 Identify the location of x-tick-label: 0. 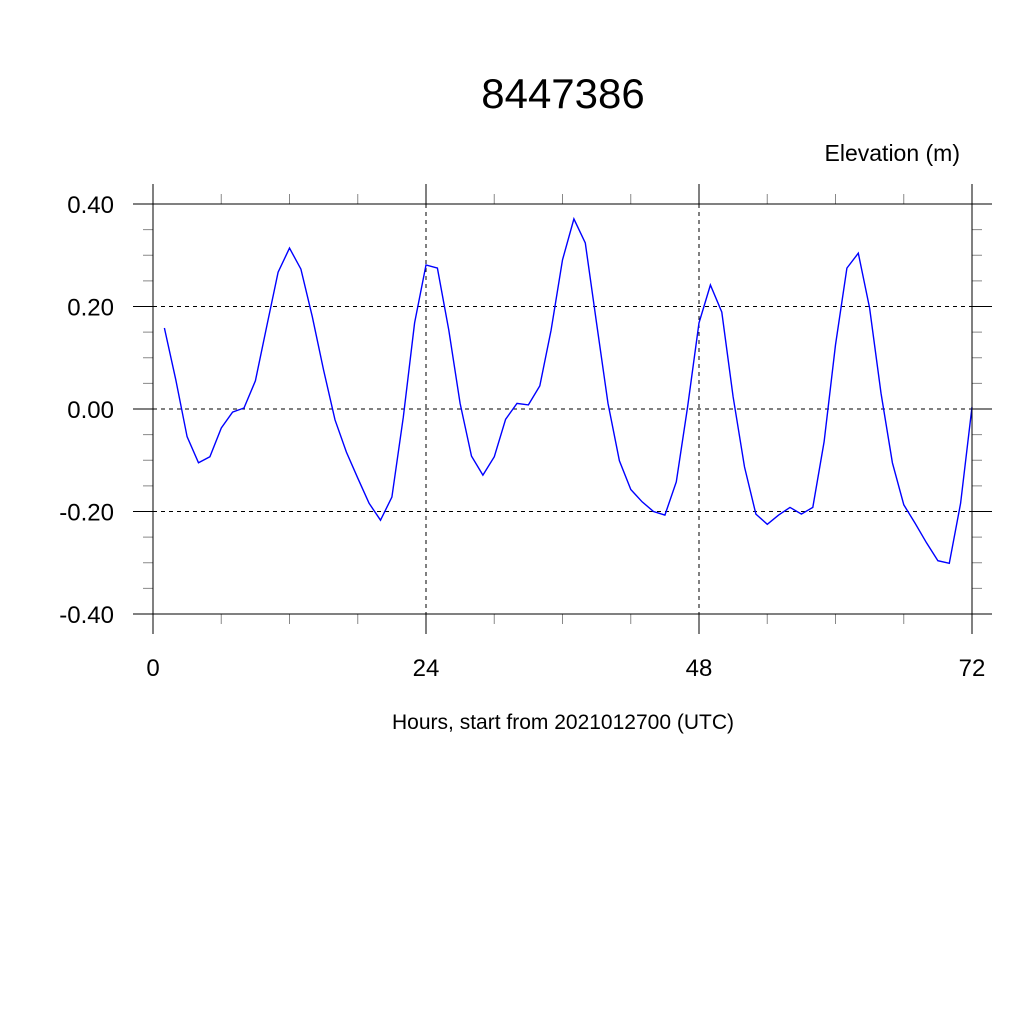
(152, 668).